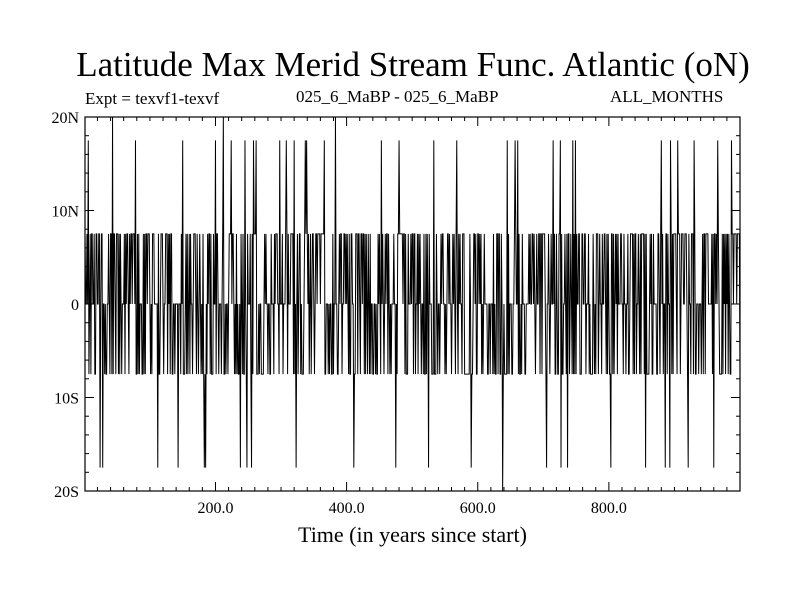 The height and width of the screenshot is (600, 800). Describe the element at coordinates (66, 492) in the screenshot. I see `y-tick-label: 20S` at that location.